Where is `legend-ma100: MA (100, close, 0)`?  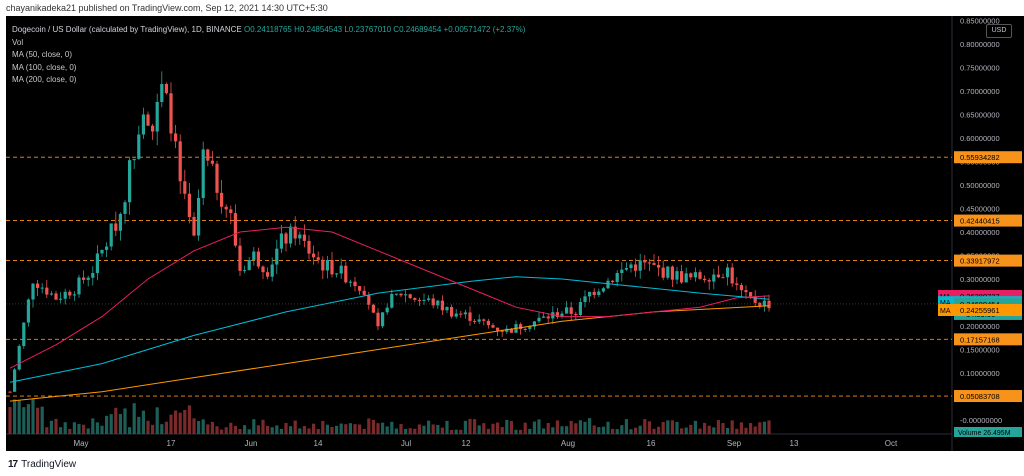
legend-ma100: MA (100, close, 0) is located at coordinates (44, 67).